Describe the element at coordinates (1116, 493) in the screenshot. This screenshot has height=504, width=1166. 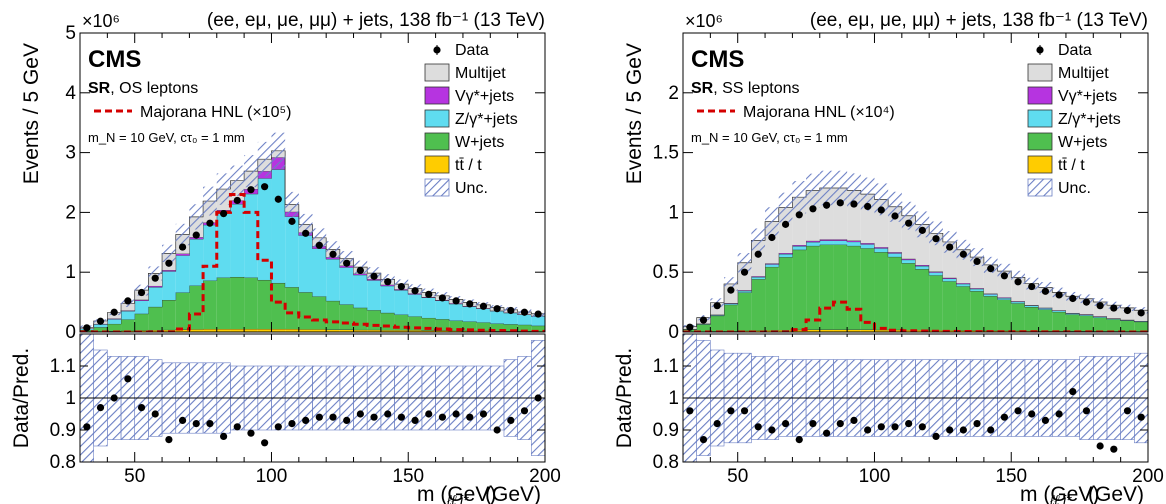
I see `x-axis-label-unit: (GeV)` at that location.